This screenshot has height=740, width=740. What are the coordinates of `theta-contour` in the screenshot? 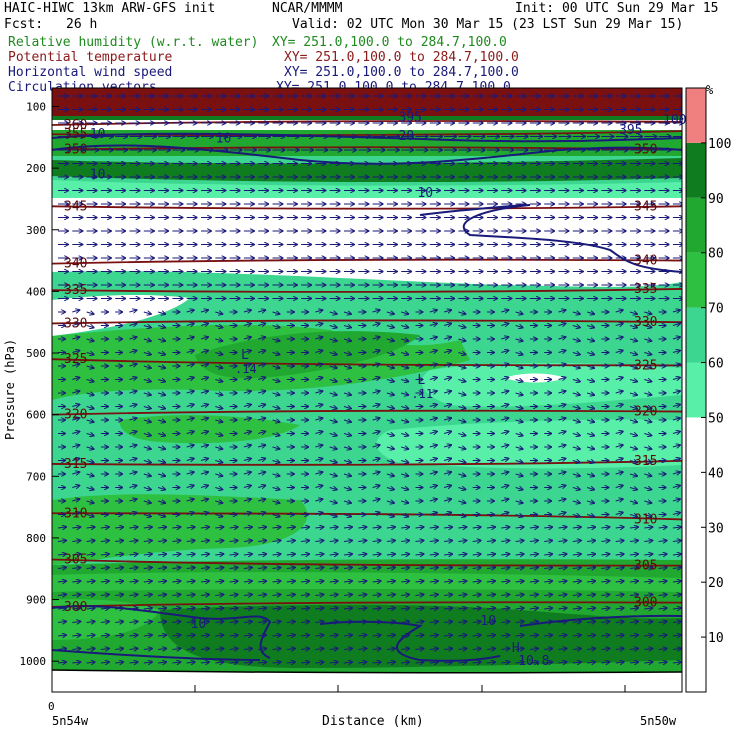 It's located at (367, 412).